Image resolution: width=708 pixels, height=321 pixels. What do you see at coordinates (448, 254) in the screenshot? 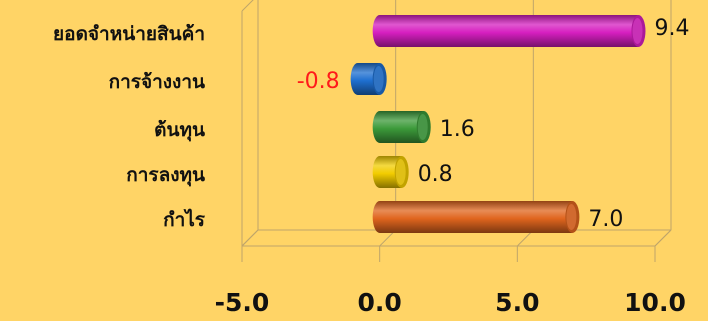
I see `value-axis` at bounding box center [448, 254].